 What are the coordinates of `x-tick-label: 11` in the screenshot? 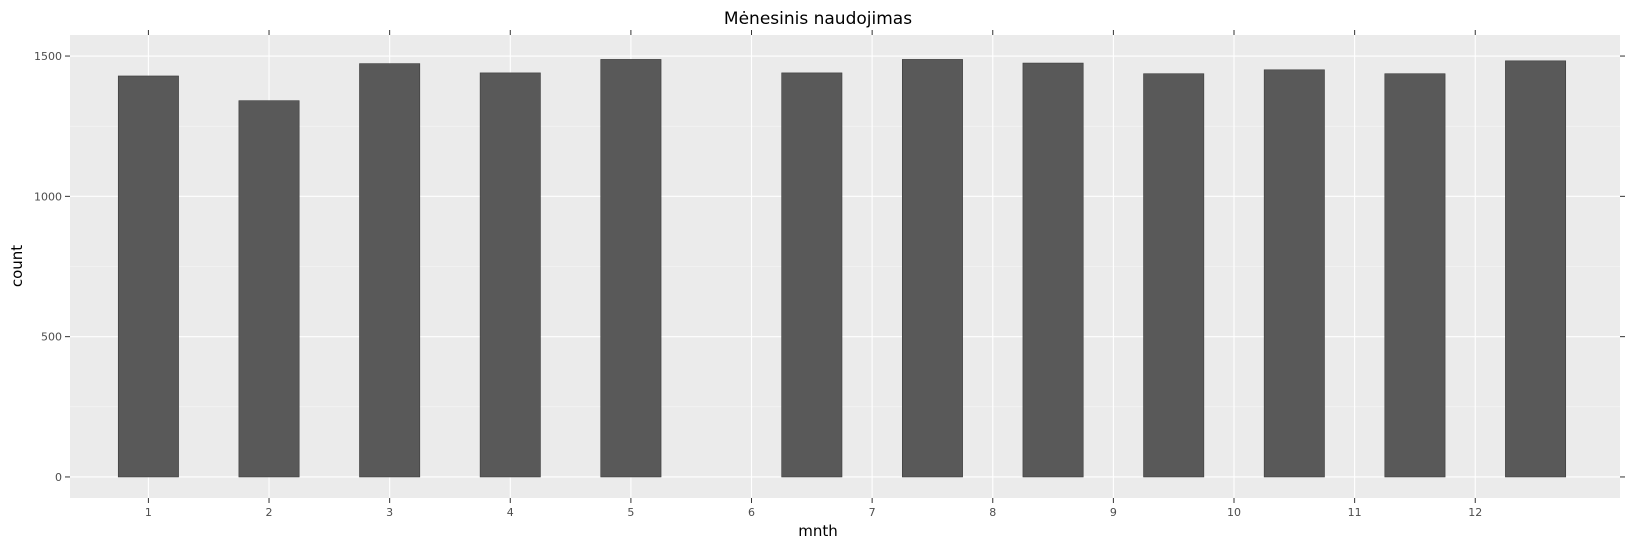 It's located at (1355, 512).